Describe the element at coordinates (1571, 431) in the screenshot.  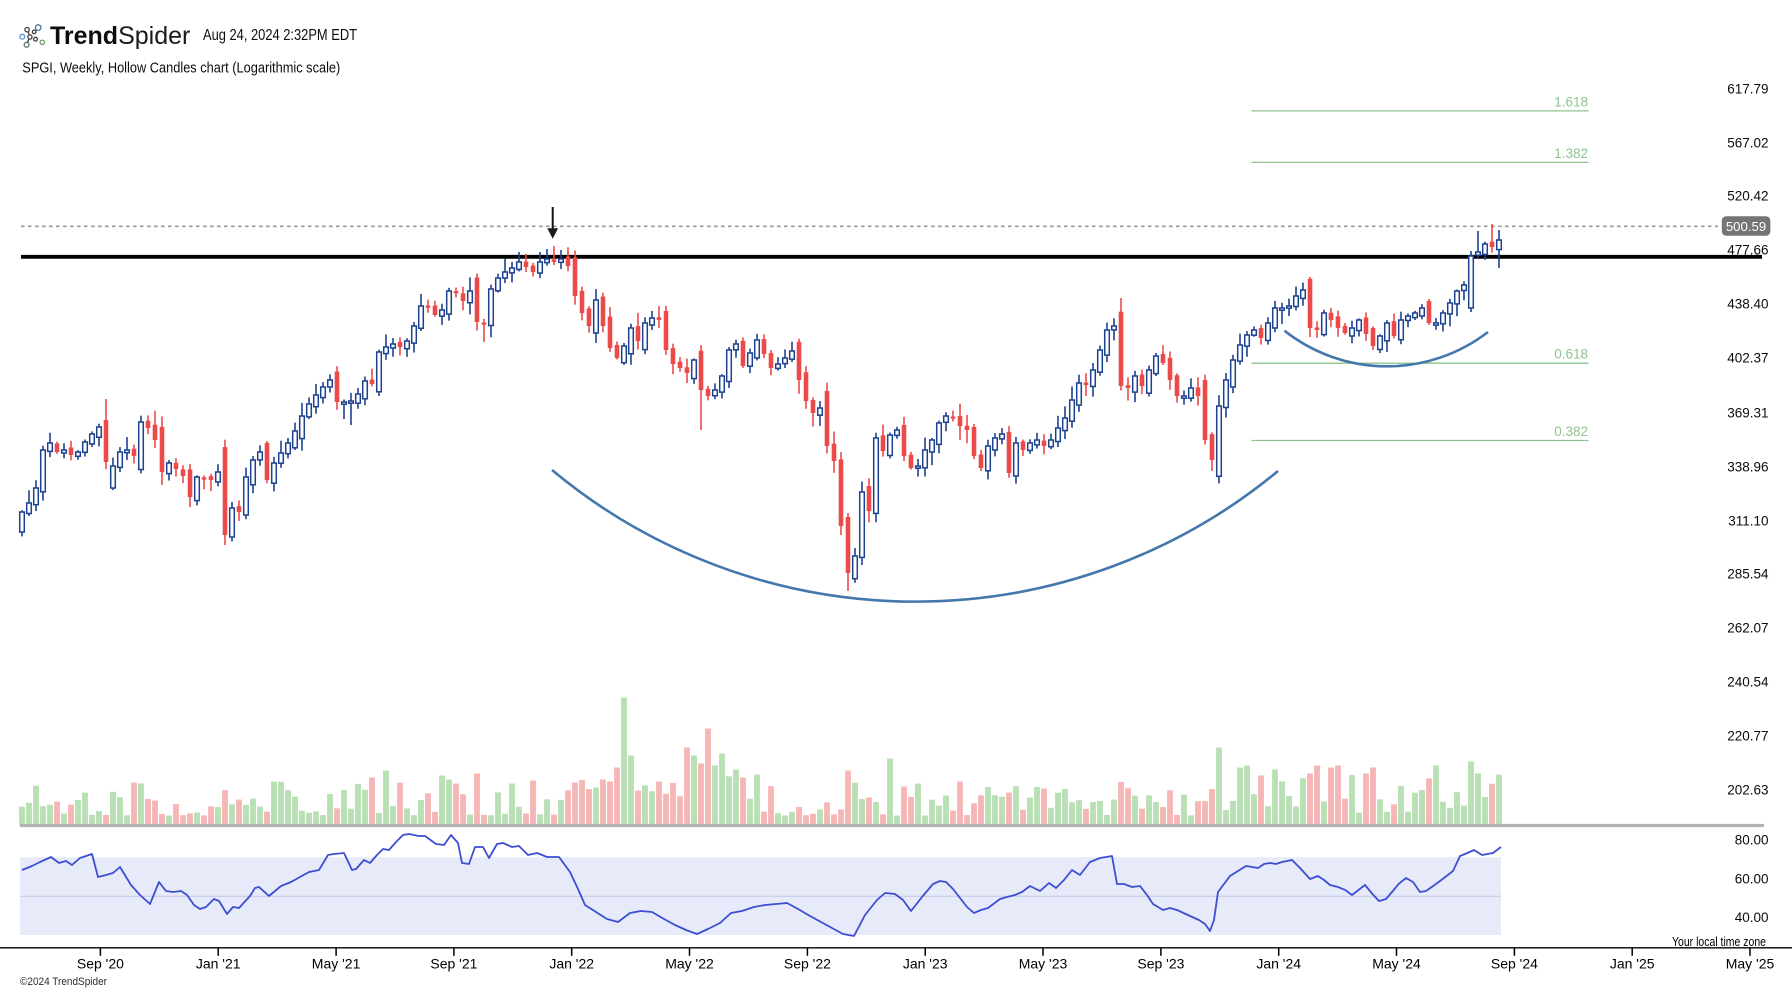
I see `svg-text: 0.382` at that location.